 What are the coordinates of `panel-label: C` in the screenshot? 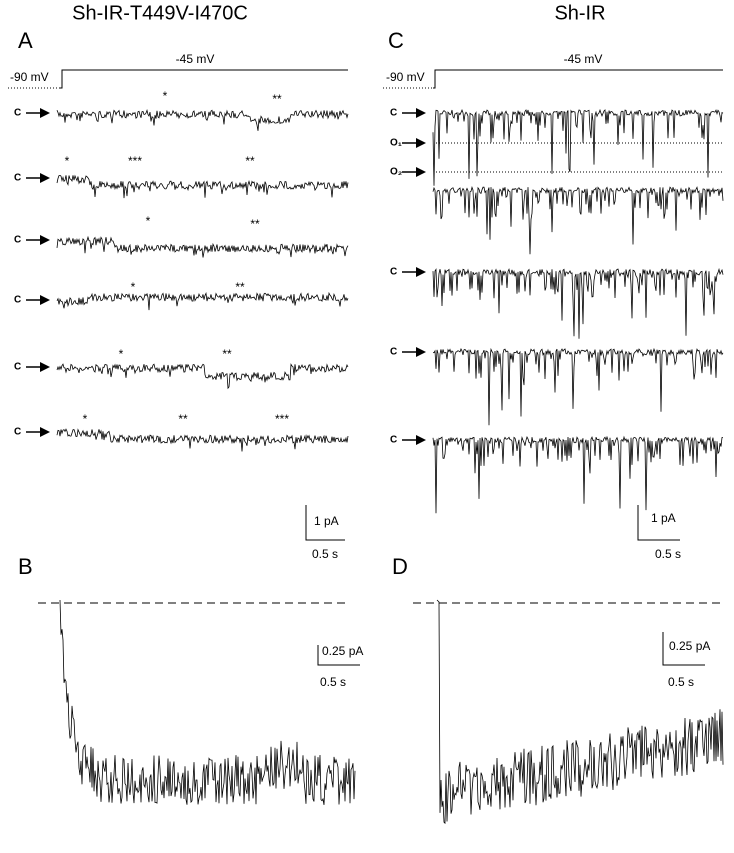 It's located at (396, 40).